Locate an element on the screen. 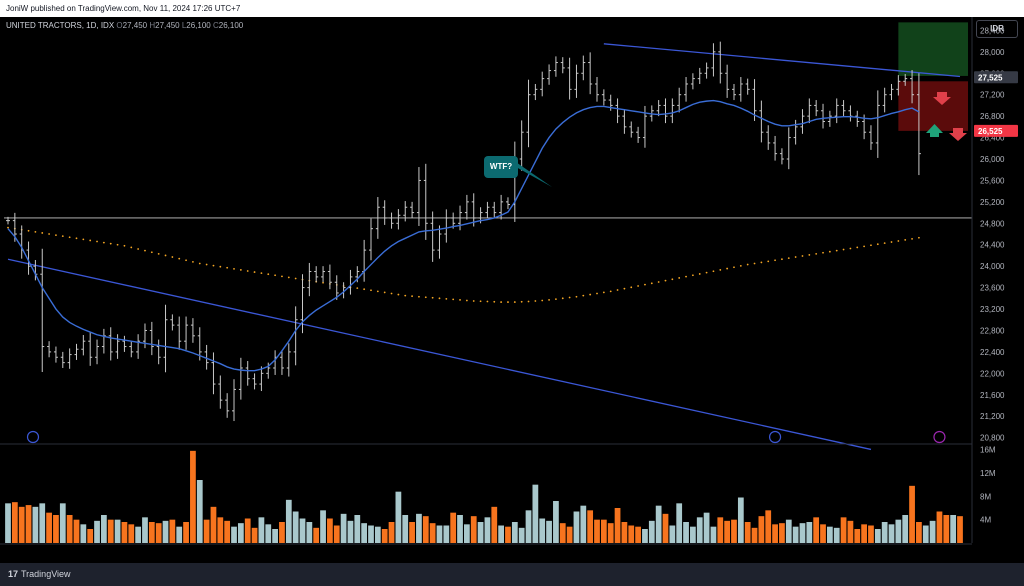  target-zone is located at coordinates (933, 49).